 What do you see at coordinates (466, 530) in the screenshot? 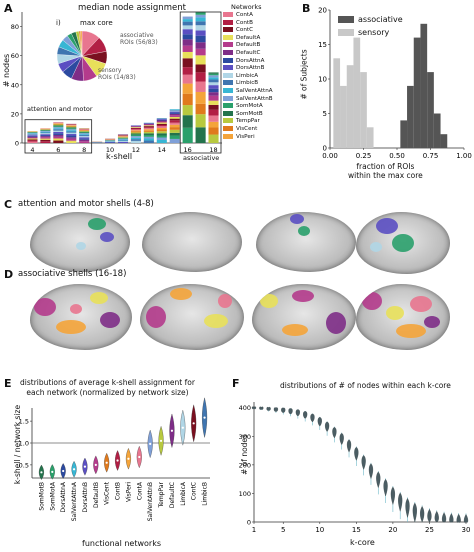
I see `x-tick-label: 30` at bounding box center [466, 530].